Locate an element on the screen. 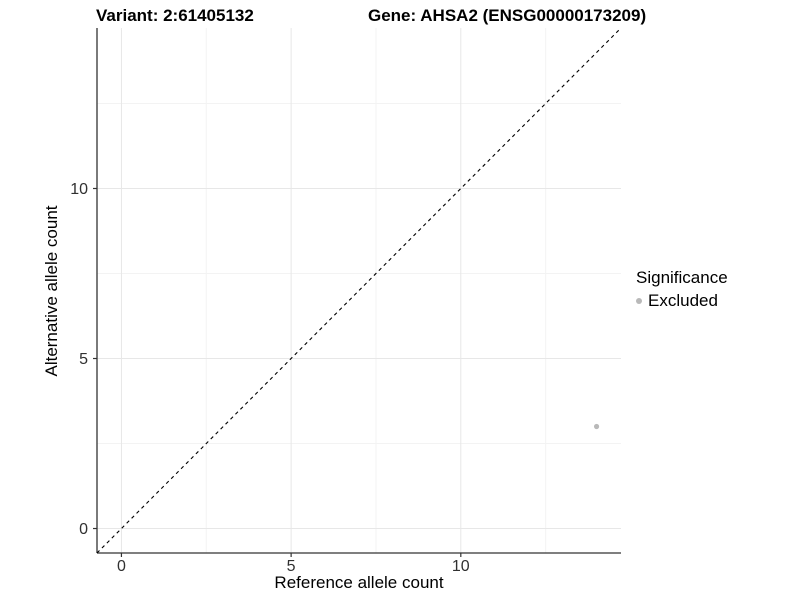  variant-title: Variant: 2:61405132 is located at coordinates (175, 15).